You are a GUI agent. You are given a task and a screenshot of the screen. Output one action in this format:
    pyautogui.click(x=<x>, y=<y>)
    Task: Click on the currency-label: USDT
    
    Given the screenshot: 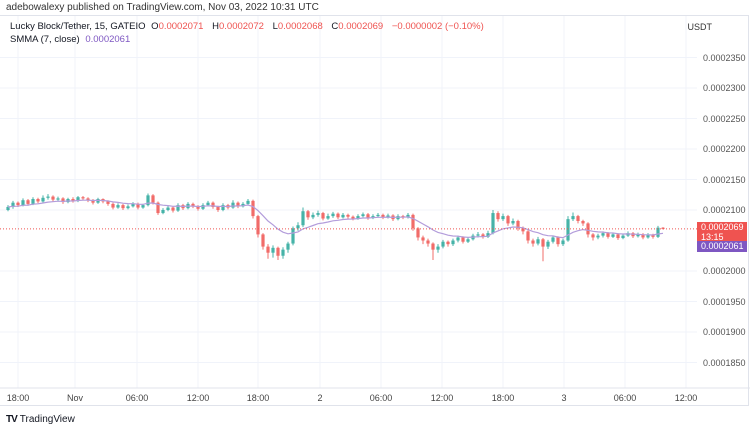 What is the action you would take?
    pyautogui.click(x=700, y=27)
    